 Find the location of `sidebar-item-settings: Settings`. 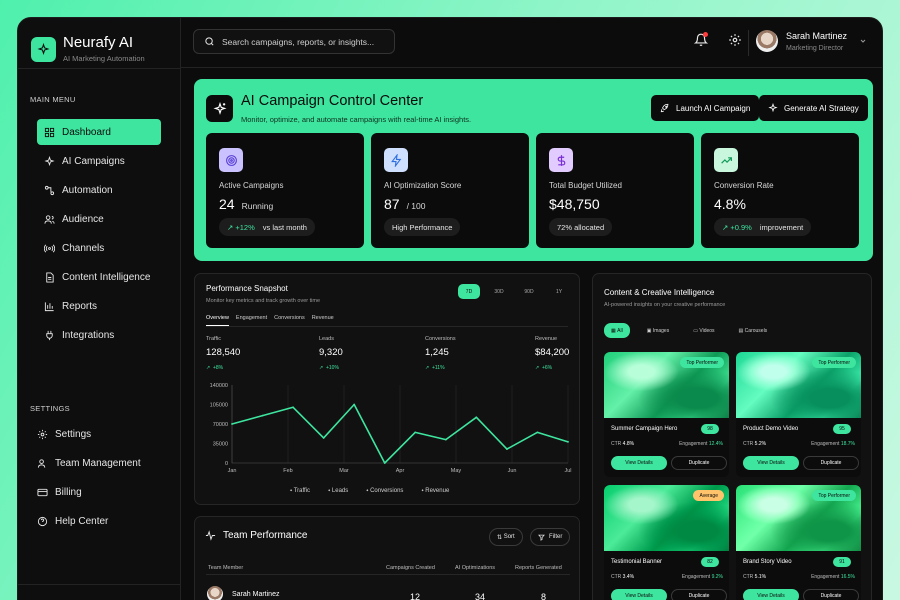

sidebar-item-settings: Settings is located at coordinates (92, 434).